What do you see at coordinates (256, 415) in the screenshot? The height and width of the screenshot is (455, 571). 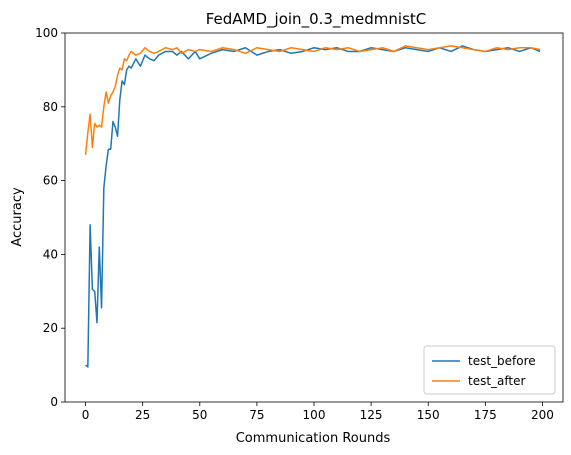 I see `x-tick-label: 75` at bounding box center [256, 415].